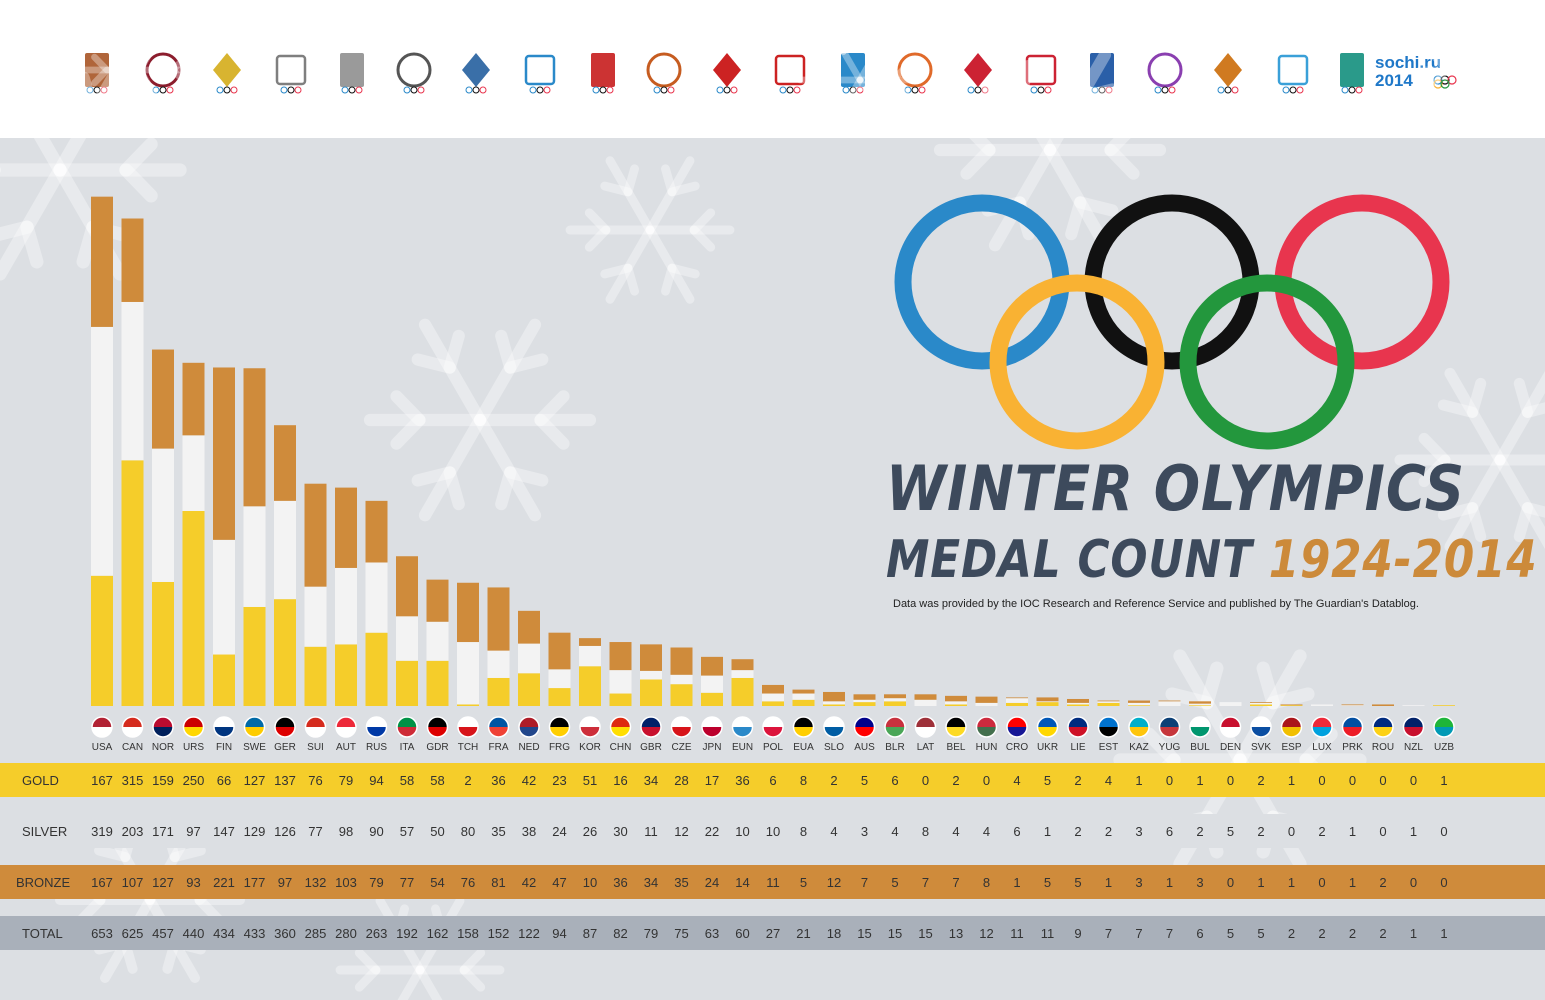  Describe the element at coordinates (742, 691) in the screenshot. I see `bar-gold-eun` at that location.